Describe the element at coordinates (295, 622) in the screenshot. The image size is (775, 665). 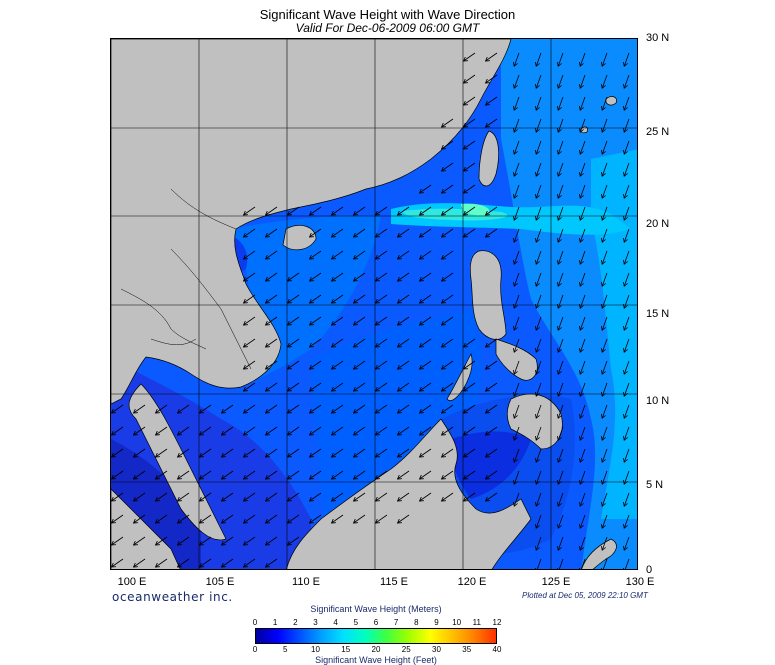
I see `legend-tick-meters: 2` at that location.